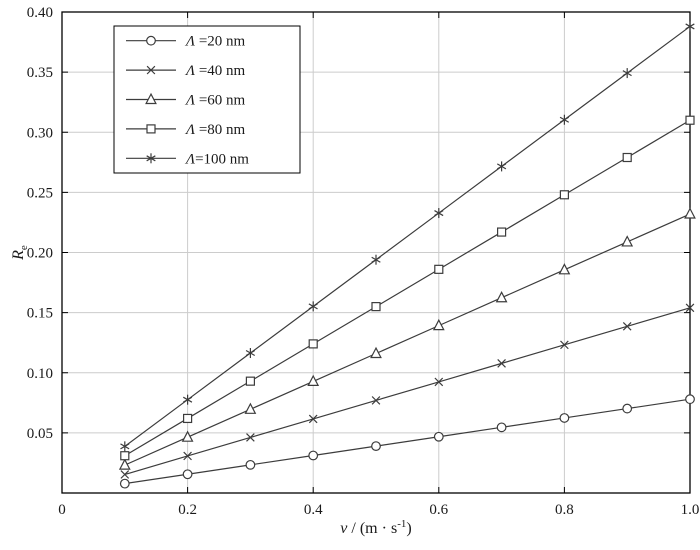 This screenshot has width=700, height=550. I want to click on x-tick-label: 0.2, so click(187, 510).